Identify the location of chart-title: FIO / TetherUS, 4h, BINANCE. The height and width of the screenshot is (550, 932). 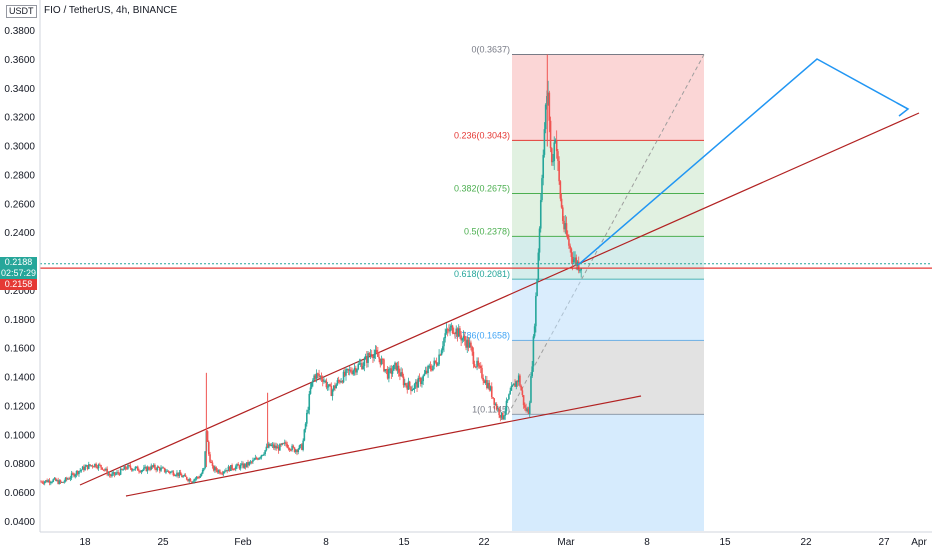
(111, 10).